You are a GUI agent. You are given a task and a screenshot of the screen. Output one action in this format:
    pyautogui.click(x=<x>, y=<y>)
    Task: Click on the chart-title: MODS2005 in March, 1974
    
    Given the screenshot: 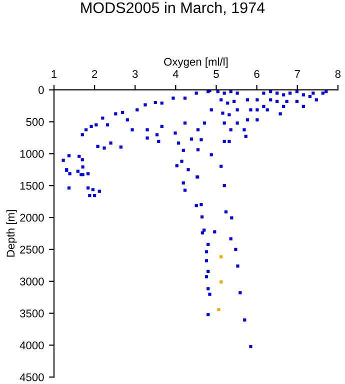 What is the action you would take?
    pyautogui.click(x=173, y=8)
    